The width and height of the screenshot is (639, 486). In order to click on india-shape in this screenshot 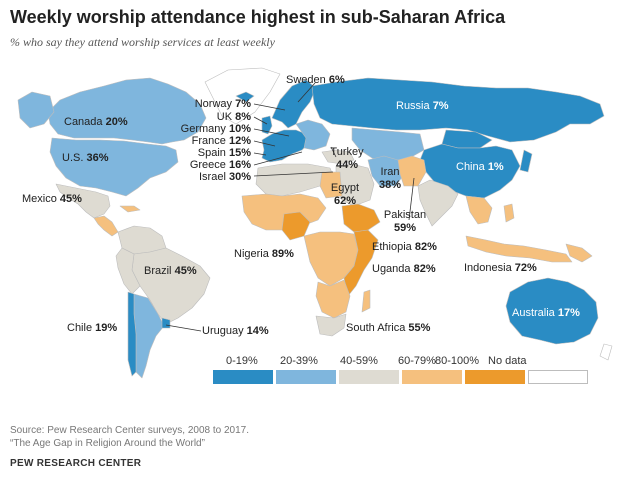, I will do `click(438, 203)`.